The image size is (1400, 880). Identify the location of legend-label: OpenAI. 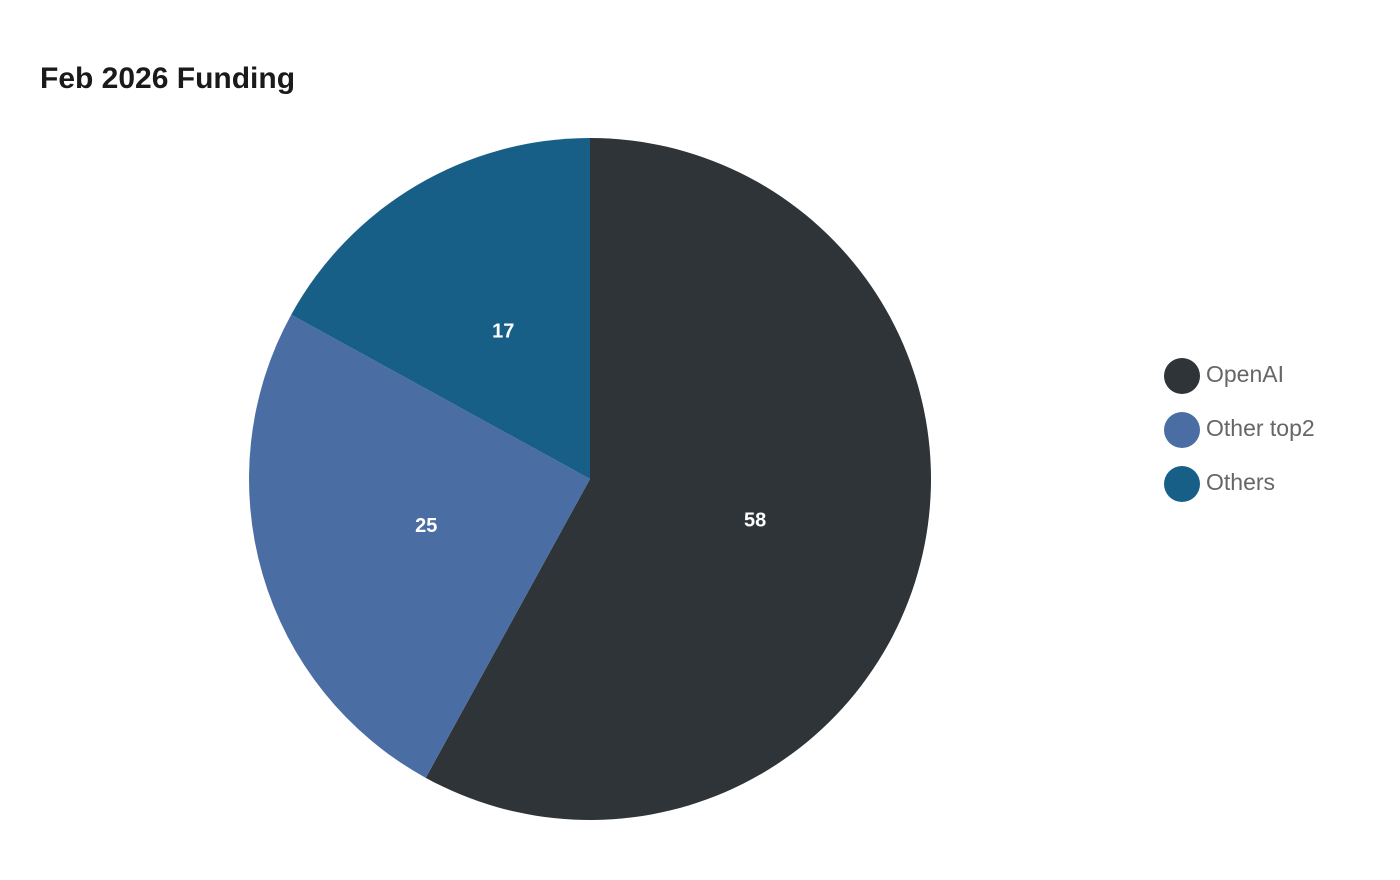
(1245, 374).